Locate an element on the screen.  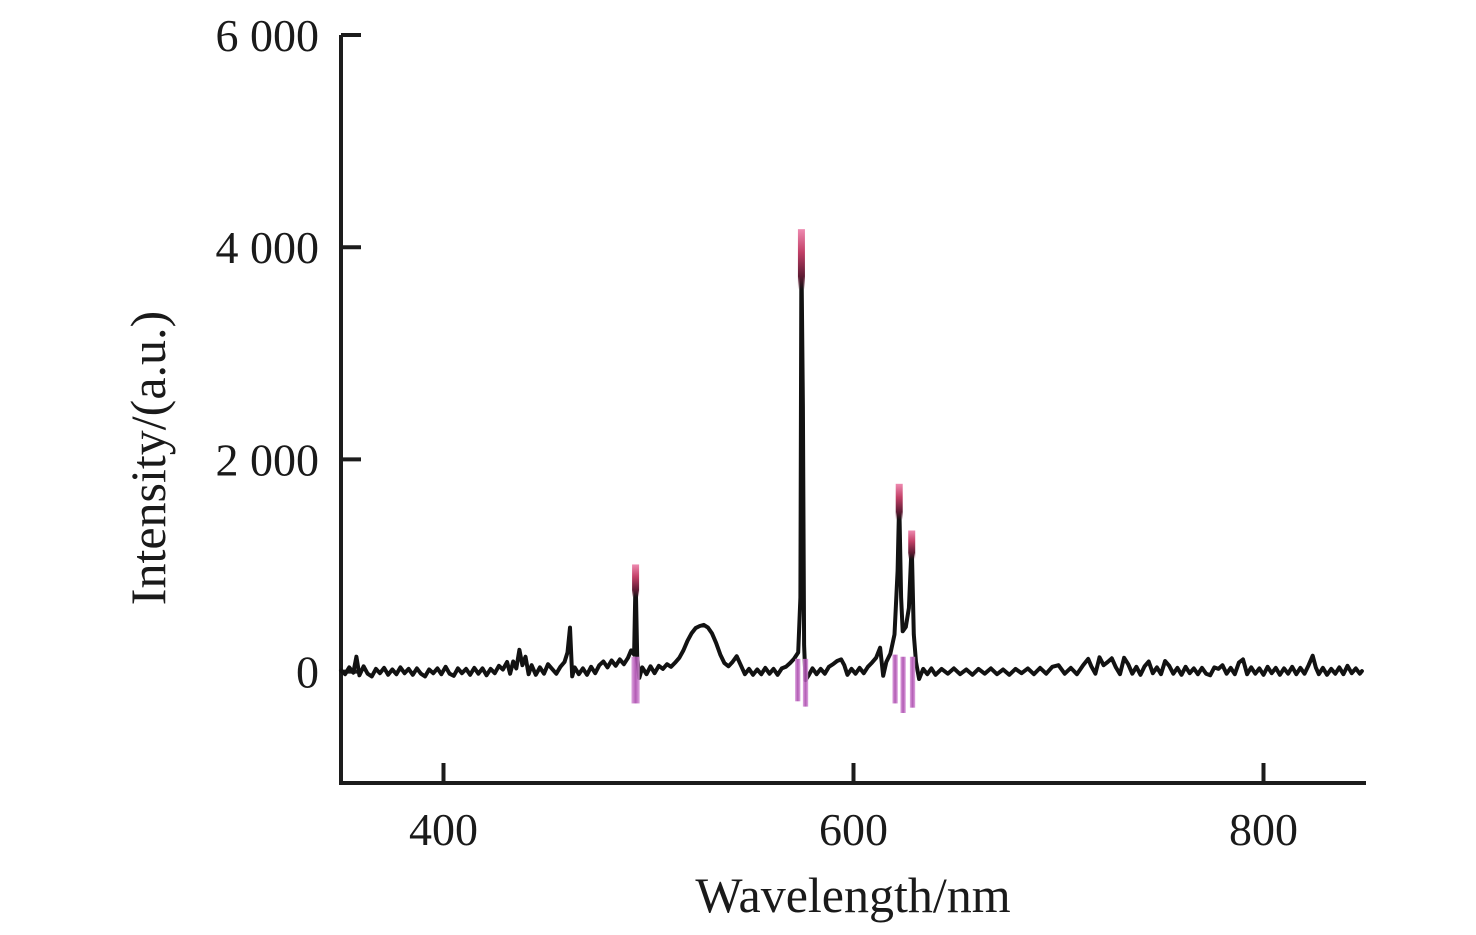
x-axis-title: Wavelength/nm is located at coordinates (853, 895).